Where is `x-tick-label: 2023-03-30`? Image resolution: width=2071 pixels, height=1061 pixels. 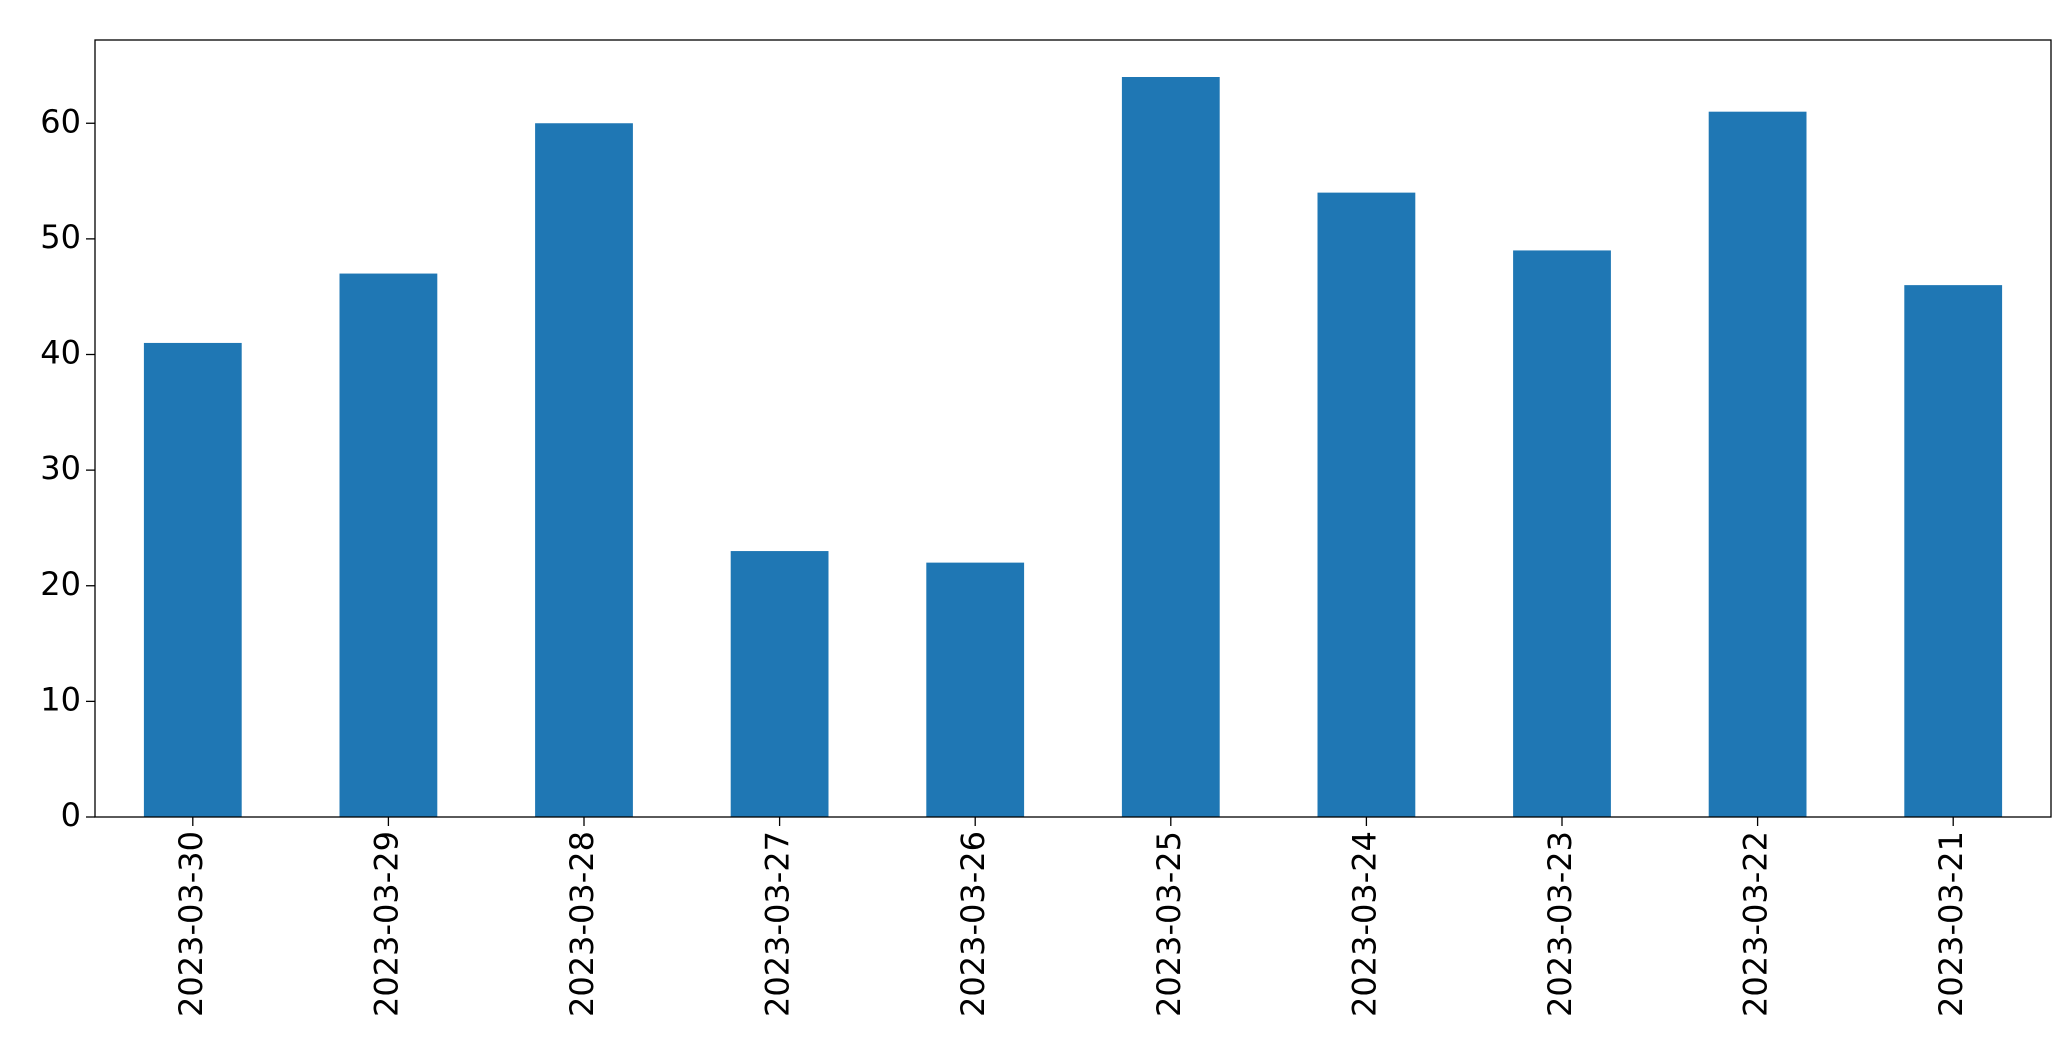
x-tick-label: 2023-03-30 is located at coordinates (191, 924).